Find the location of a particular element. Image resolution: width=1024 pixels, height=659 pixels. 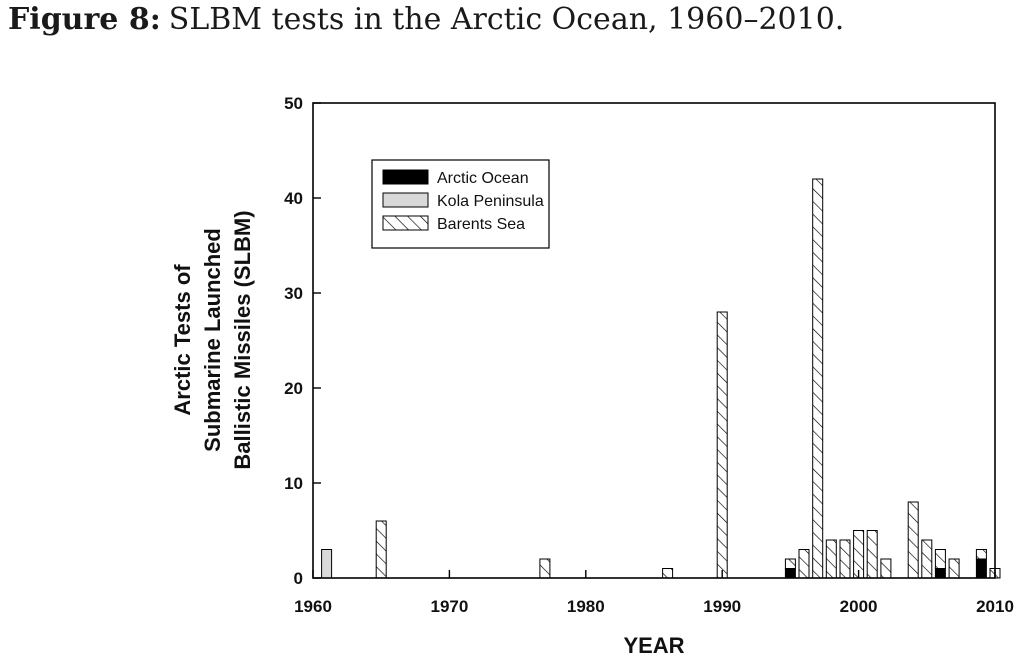

bar-barents-sea-2009 is located at coordinates (981, 554).